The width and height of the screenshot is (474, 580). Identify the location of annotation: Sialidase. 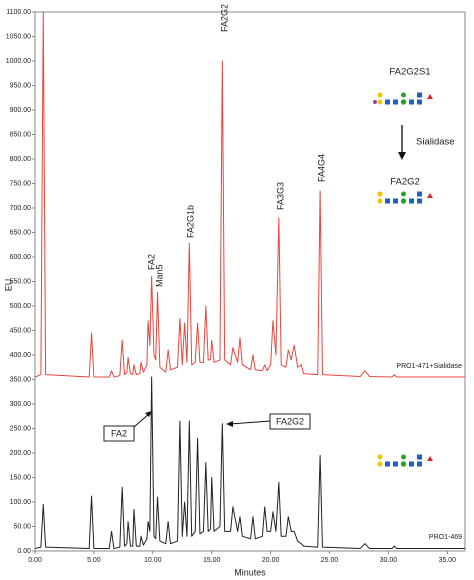
(435, 142).